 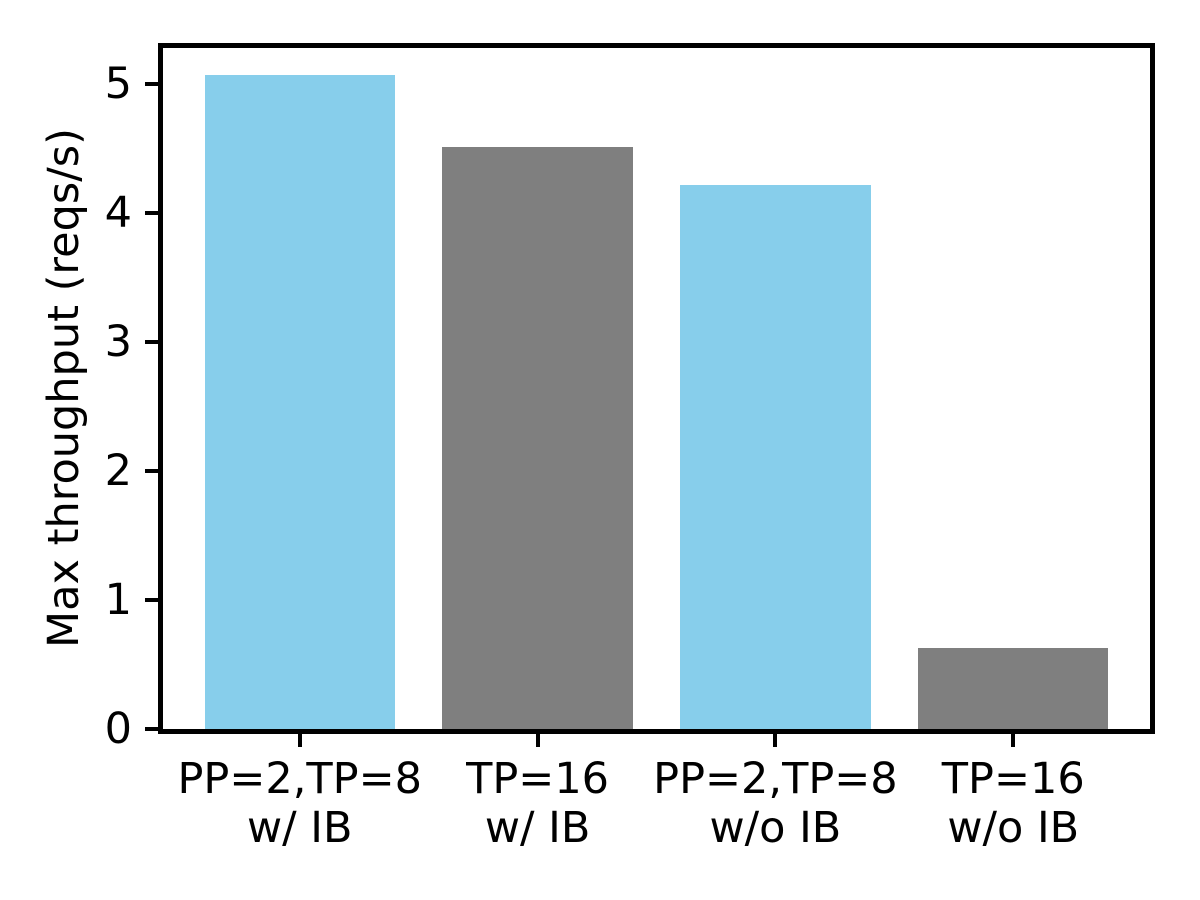 I want to click on y-tick-label: 1, so click(x=118, y=600).